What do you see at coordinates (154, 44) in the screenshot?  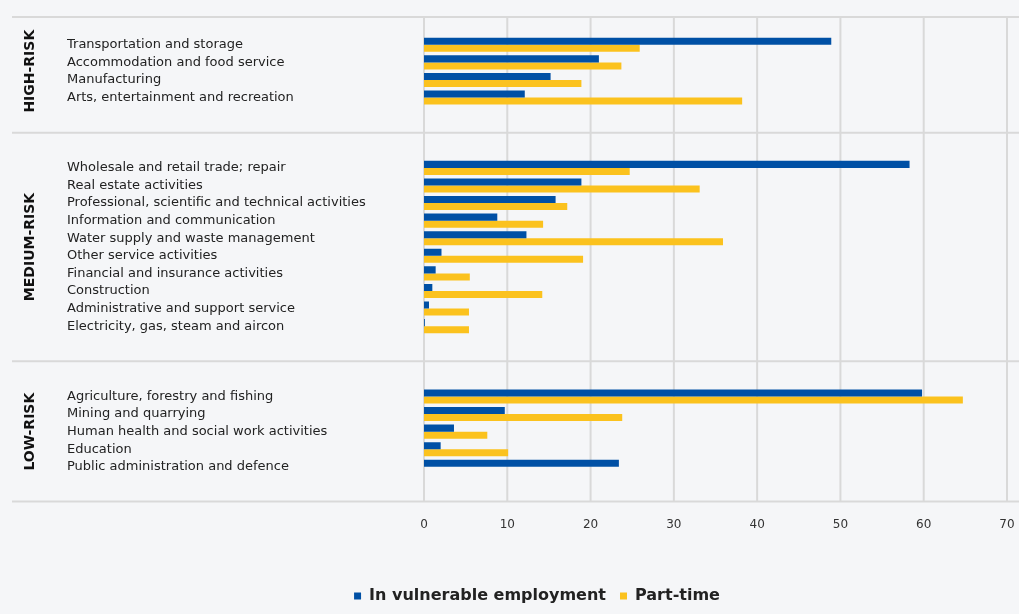 I see `y-tick-label: Transportation and storage` at bounding box center [154, 44].